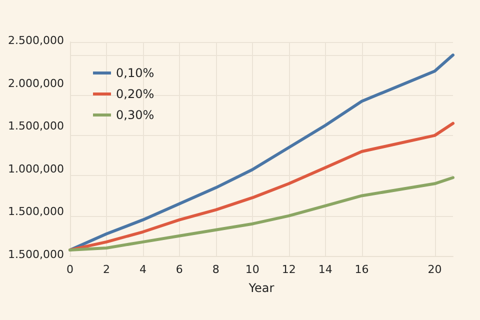 The height and width of the screenshot is (320, 480). I want to click on x-tick-label: 4, so click(142, 269).